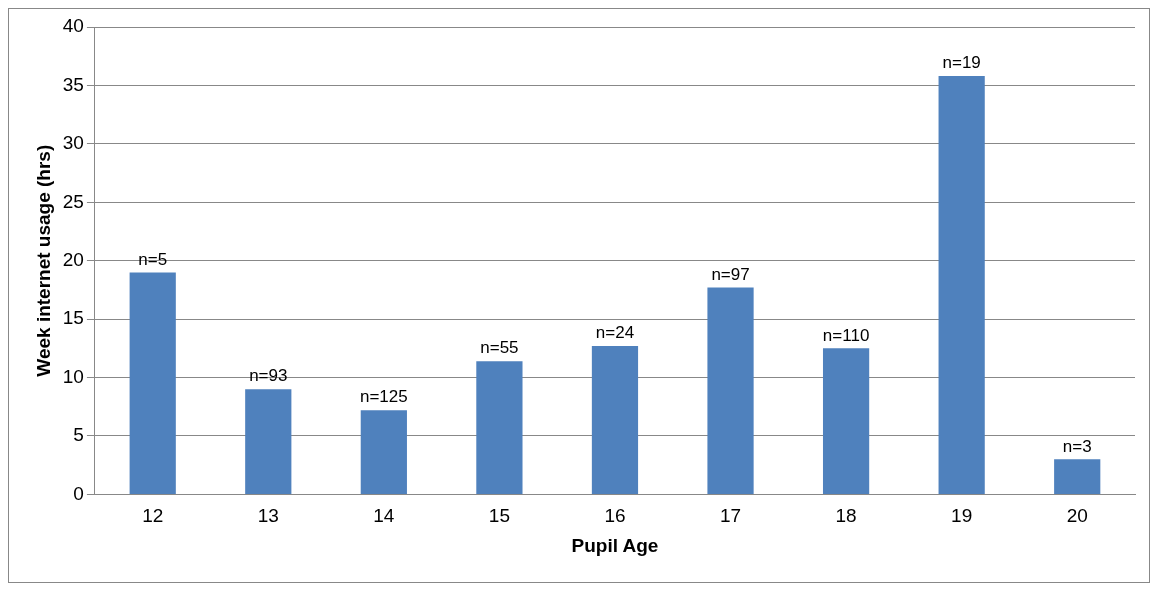 Image resolution: width=1158 pixels, height=591 pixels. What do you see at coordinates (78, 435) in the screenshot?
I see `y-tick-label: 5` at bounding box center [78, 435].